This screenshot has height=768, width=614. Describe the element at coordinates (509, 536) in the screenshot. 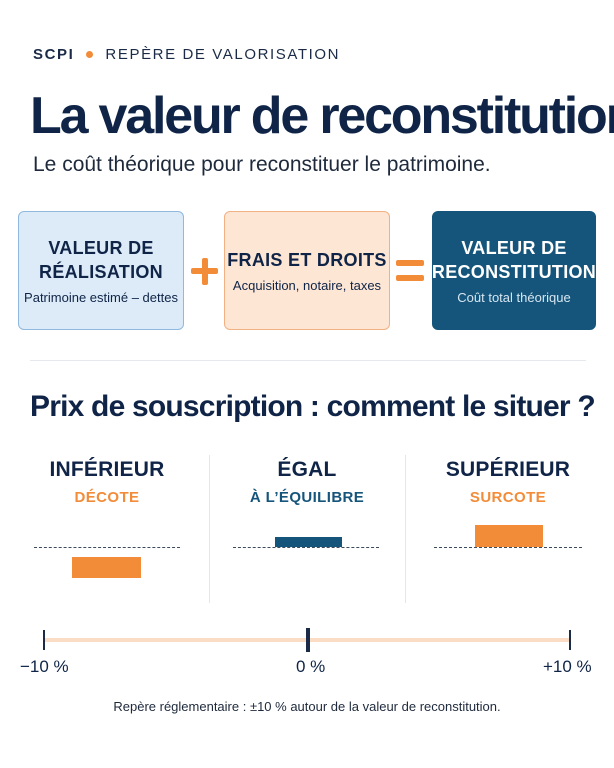

I see `premium-bar` at that location.